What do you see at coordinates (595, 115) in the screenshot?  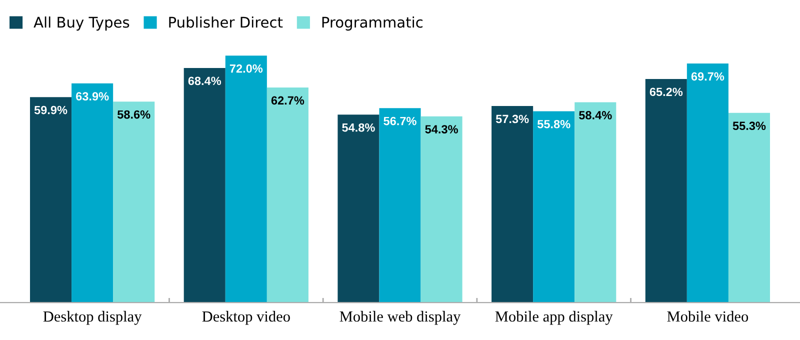 I see `data-label: 58.4%` at bounding box center [595, 115].